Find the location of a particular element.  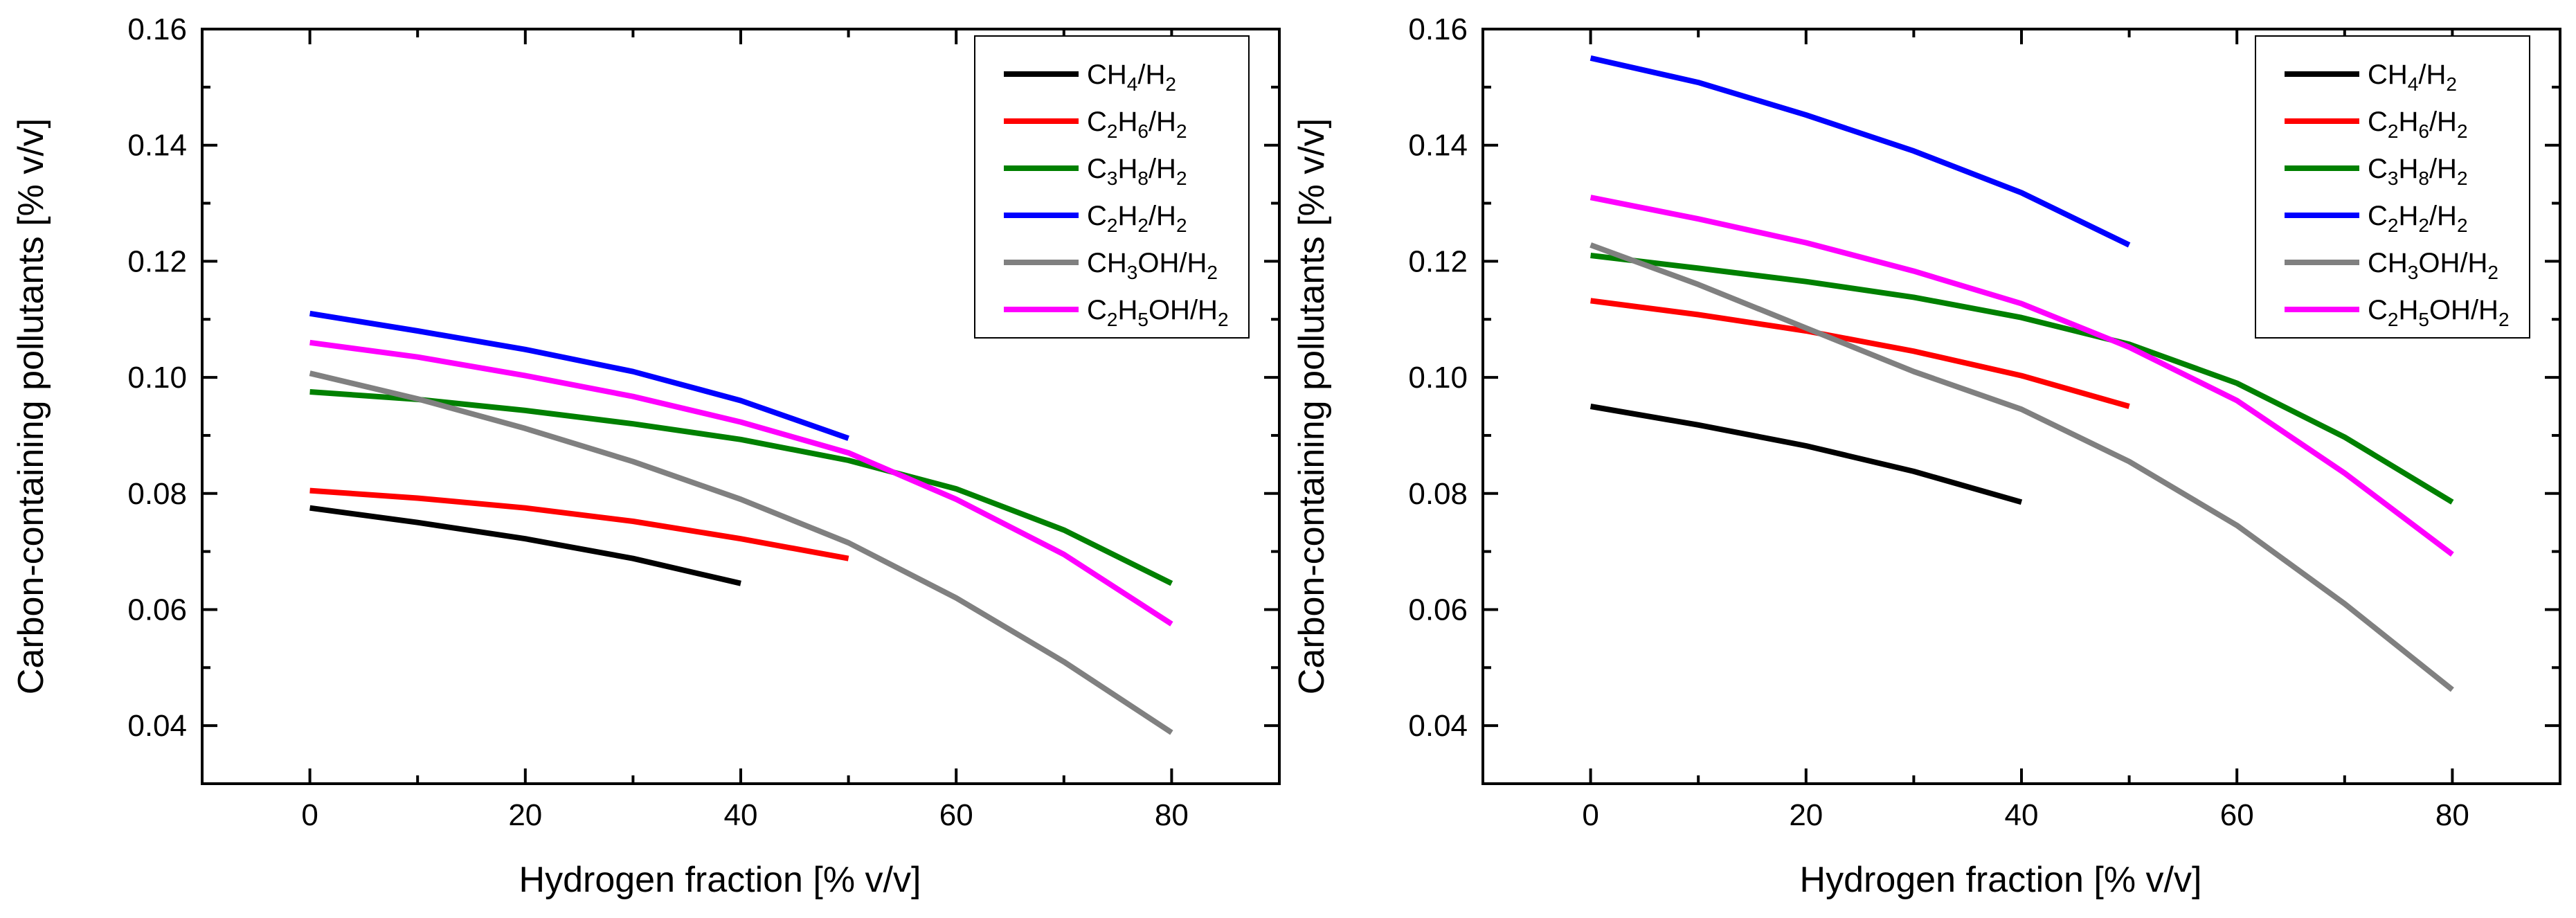

right-legend-label-c2h2-h2: C2H2/H2 is located at coordinates (2418, 218).